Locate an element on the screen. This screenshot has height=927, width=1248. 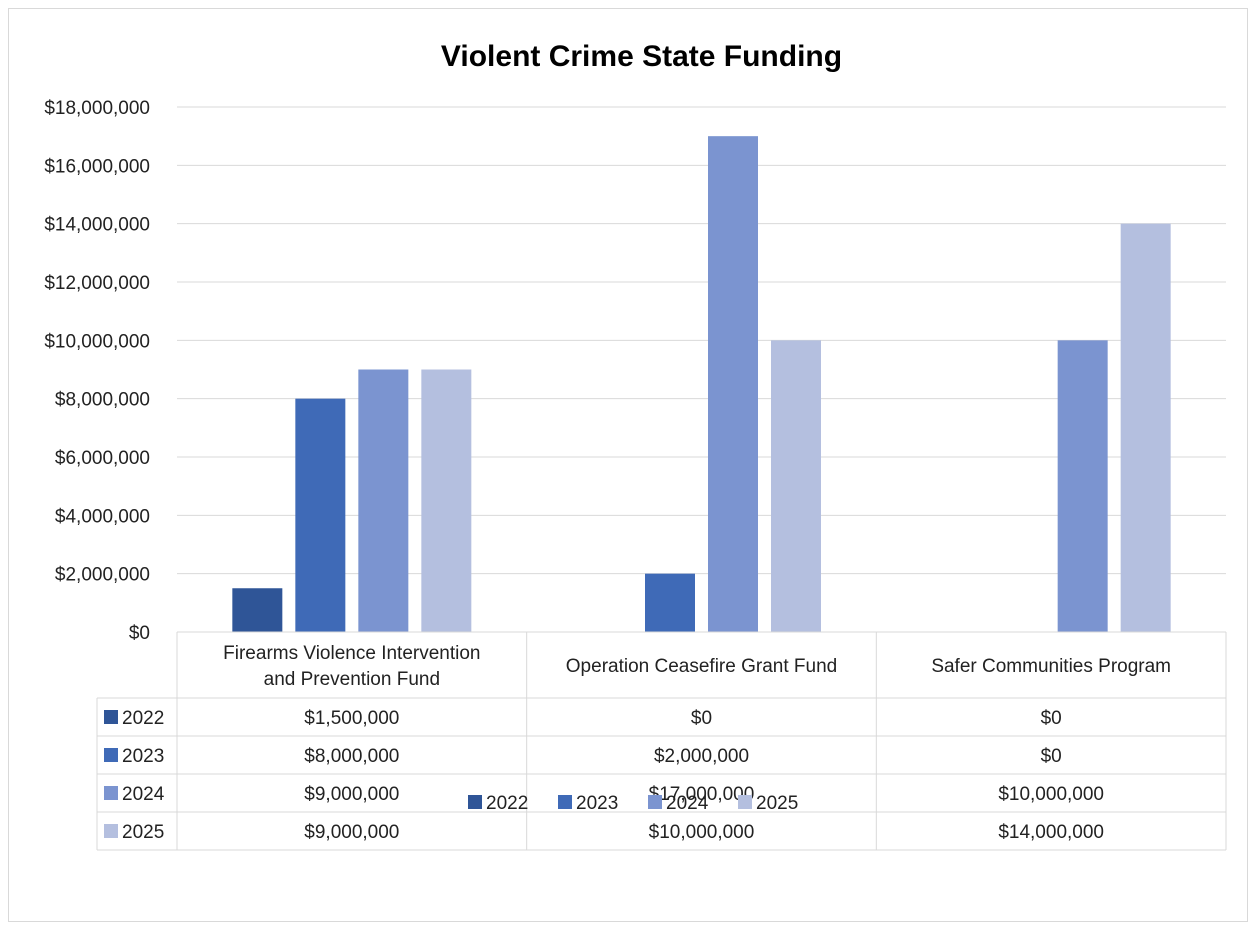
legend-key-2024 is located at coordinates (655, 802).